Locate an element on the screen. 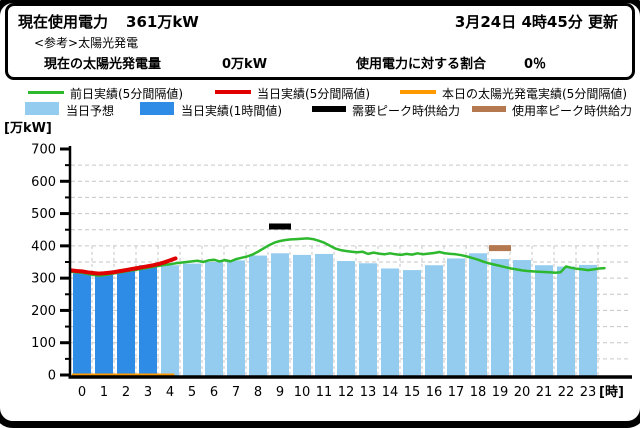 Image resolution: width=640 pixels, height=428 pixels. solar-now-label: 現在の太陽光発電量 is located at coordinates (103, 64).